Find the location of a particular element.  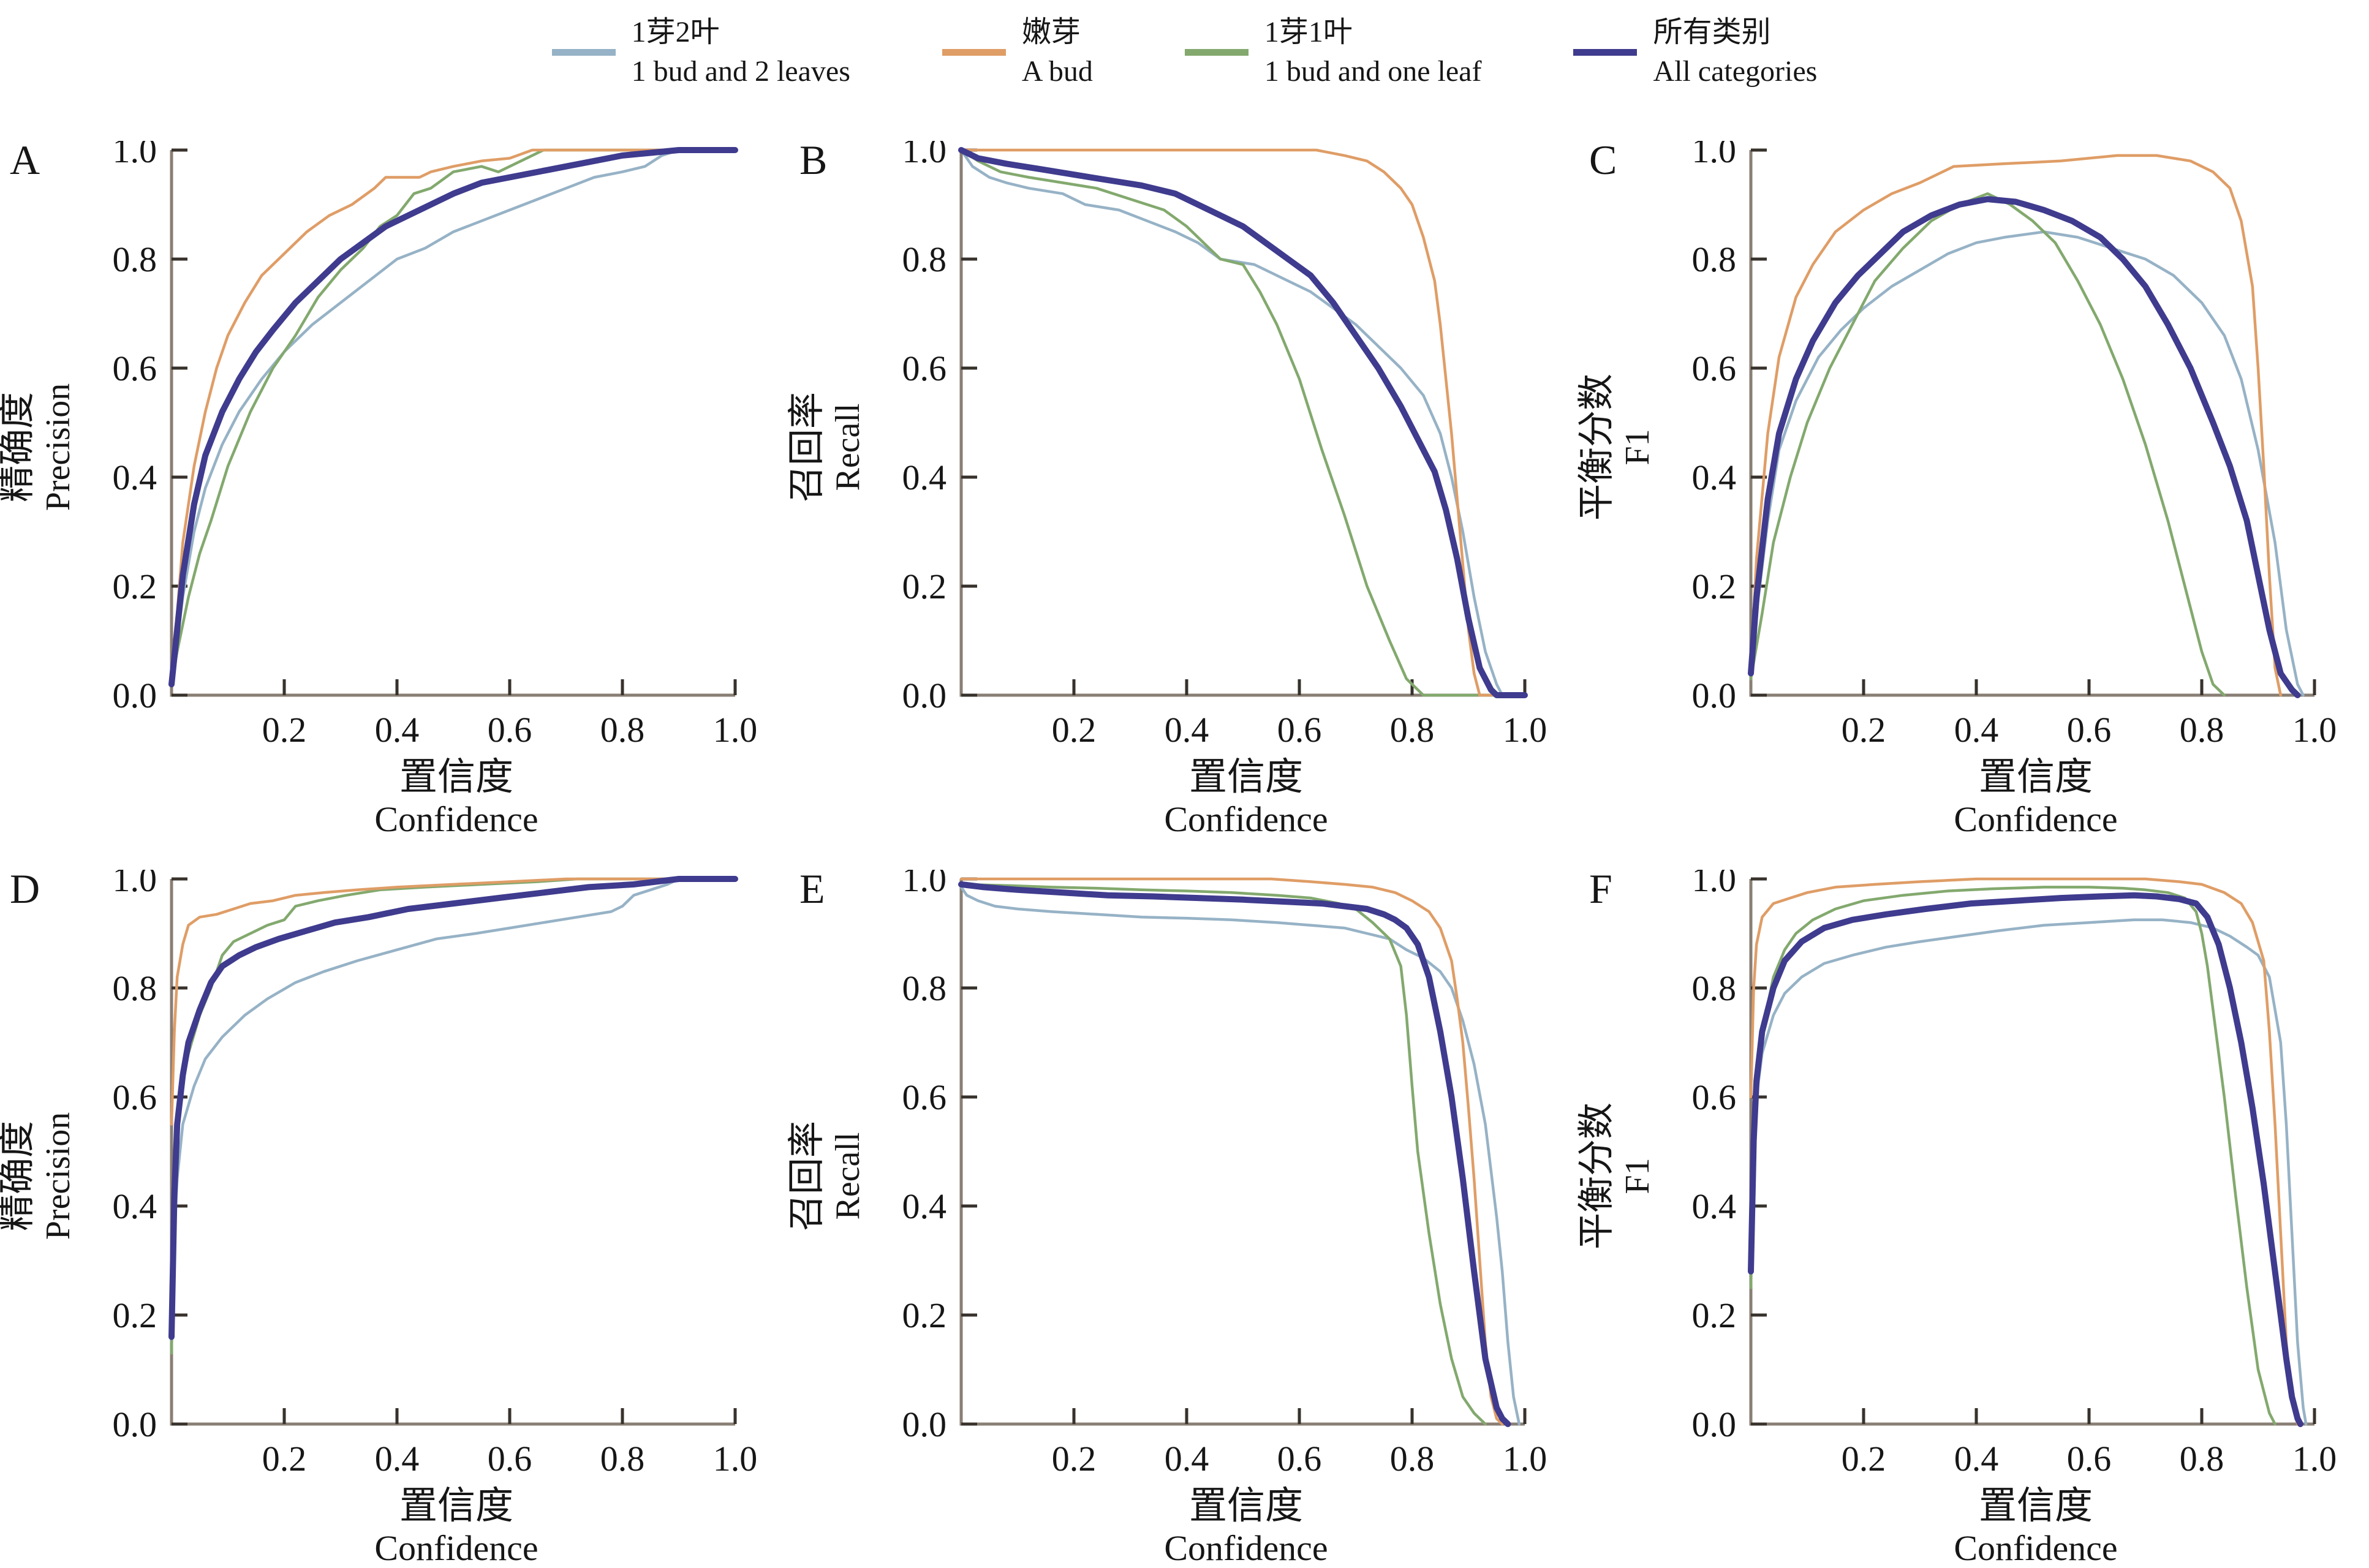

x-tick-label: 0.6 is located at coordinates (2089, 730).